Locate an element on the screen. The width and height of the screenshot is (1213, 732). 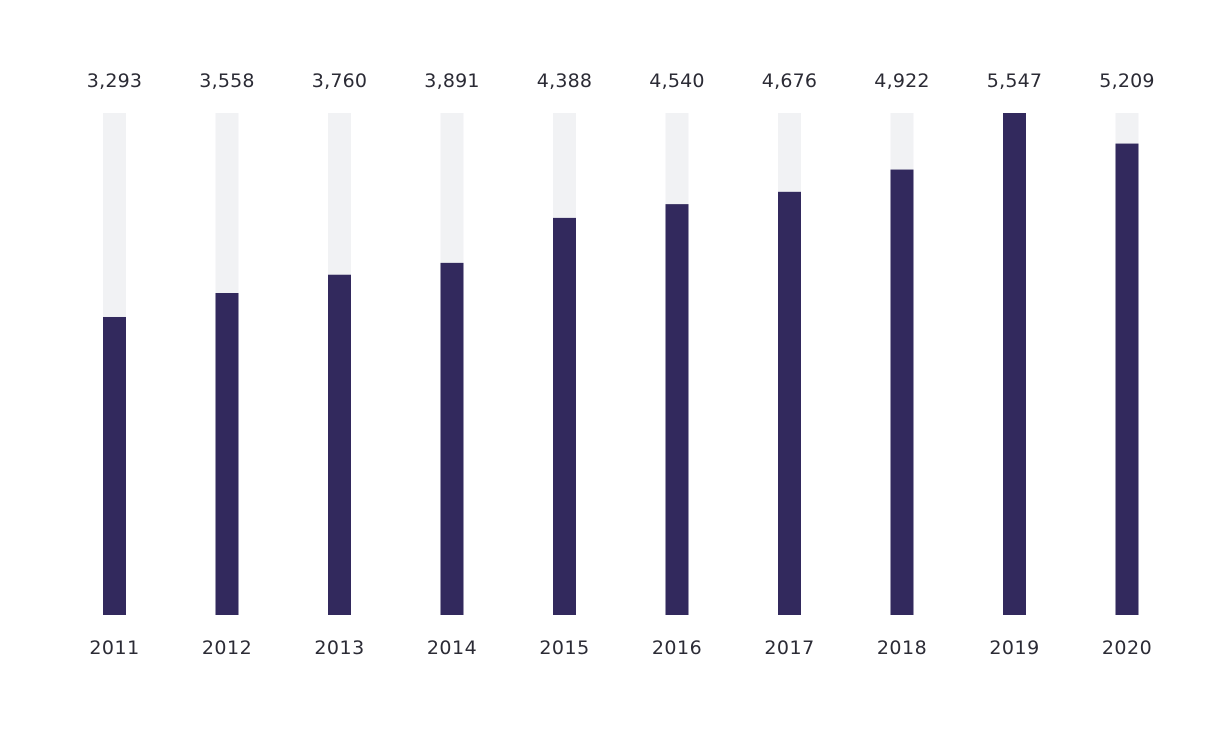
value-label-2011: 3,293 is located at coordinates (114, 81).